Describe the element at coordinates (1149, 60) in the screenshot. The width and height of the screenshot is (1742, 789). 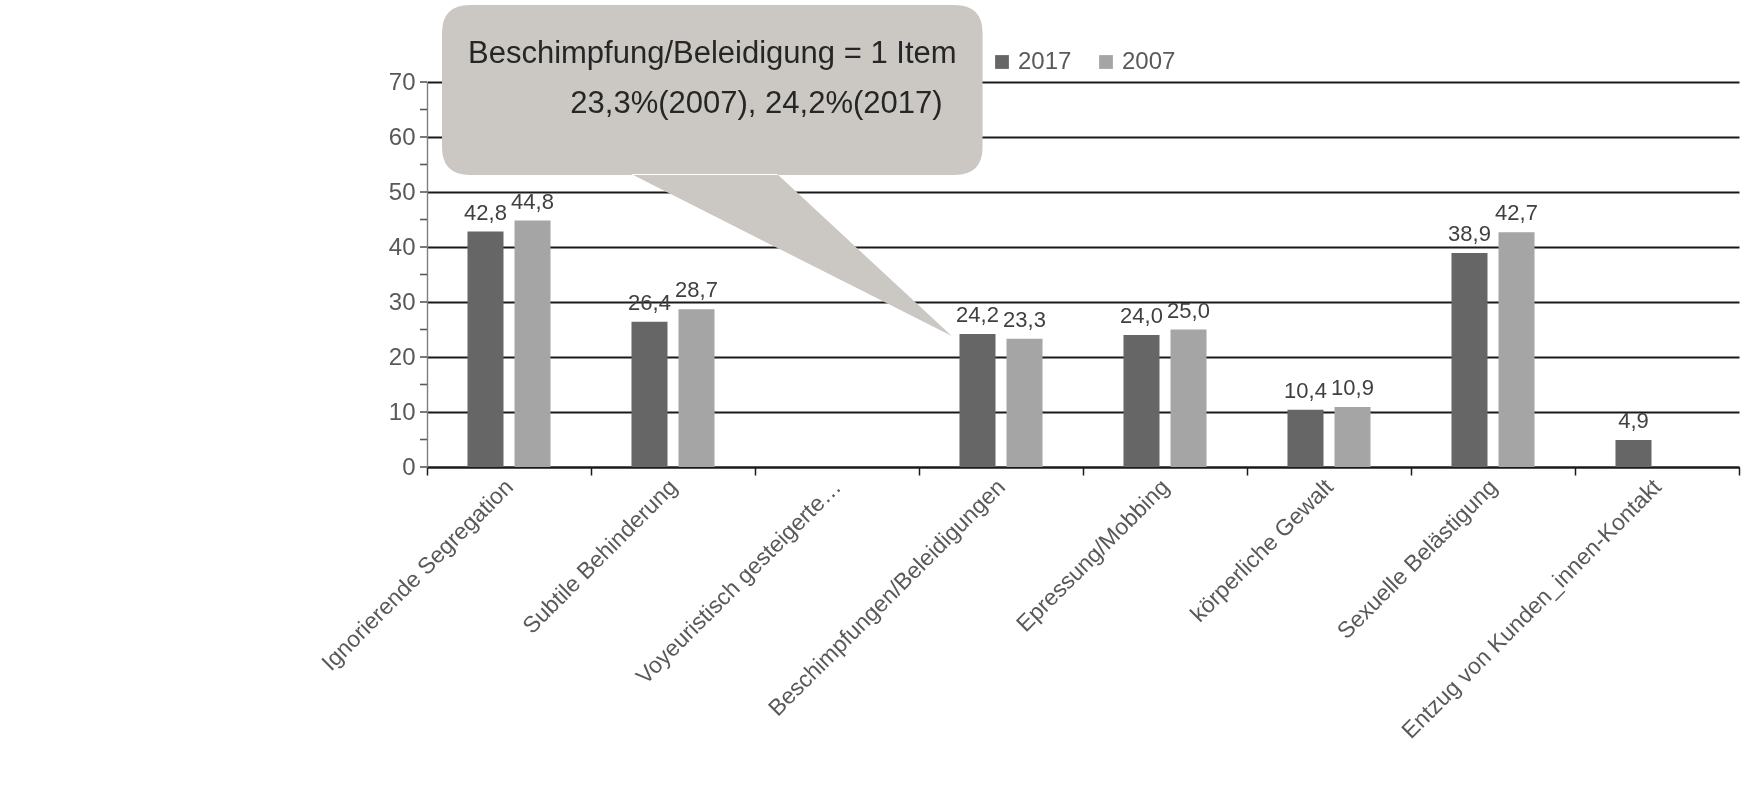
I see `legend-label: 2007` at that location.